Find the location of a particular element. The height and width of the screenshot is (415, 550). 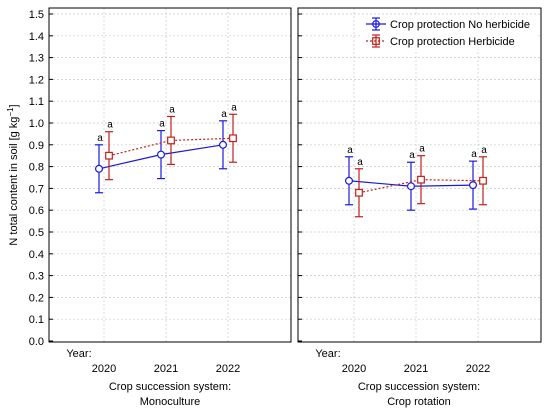

series-herbicide-monoculture: aa a is located at coordinates (171, 141).